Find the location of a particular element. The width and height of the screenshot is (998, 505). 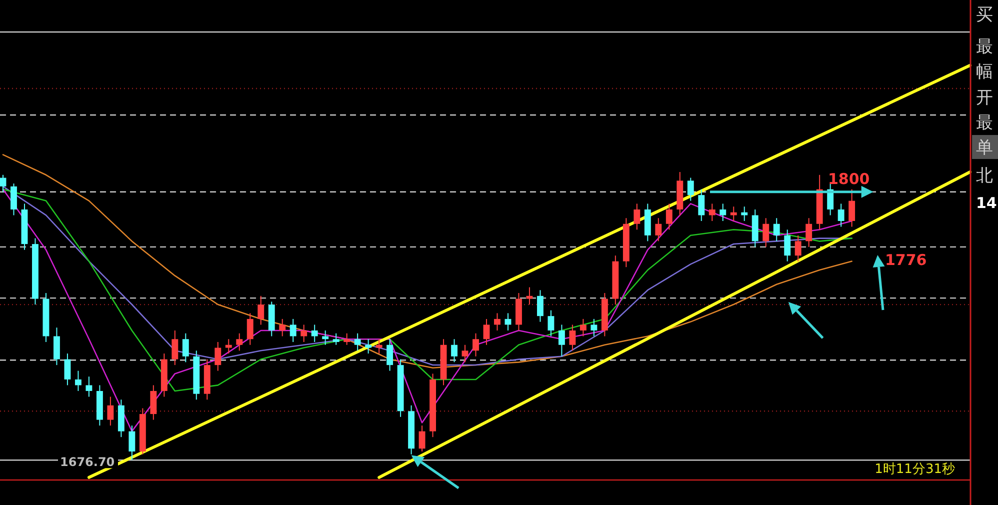

annotation: 1800 is located at coordinates (849, 179).